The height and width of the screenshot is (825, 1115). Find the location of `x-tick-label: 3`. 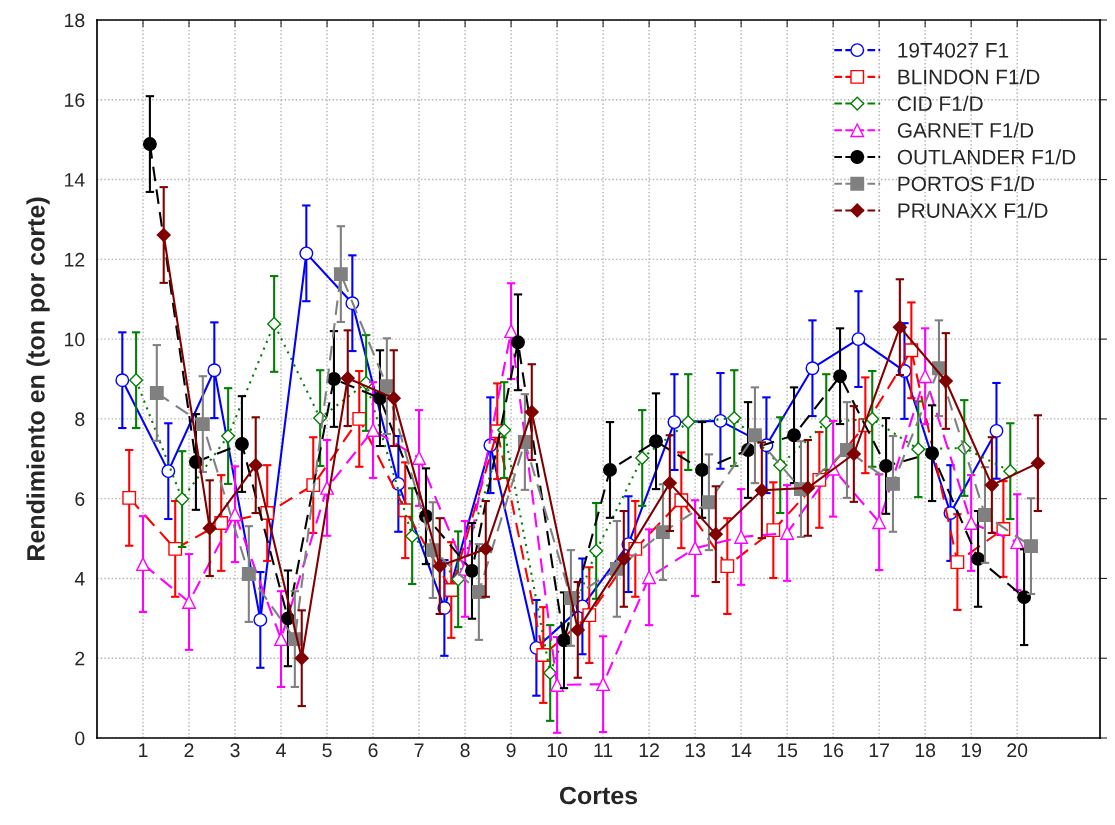

x-tick-label: 3 is located at coordinates (235, 750).